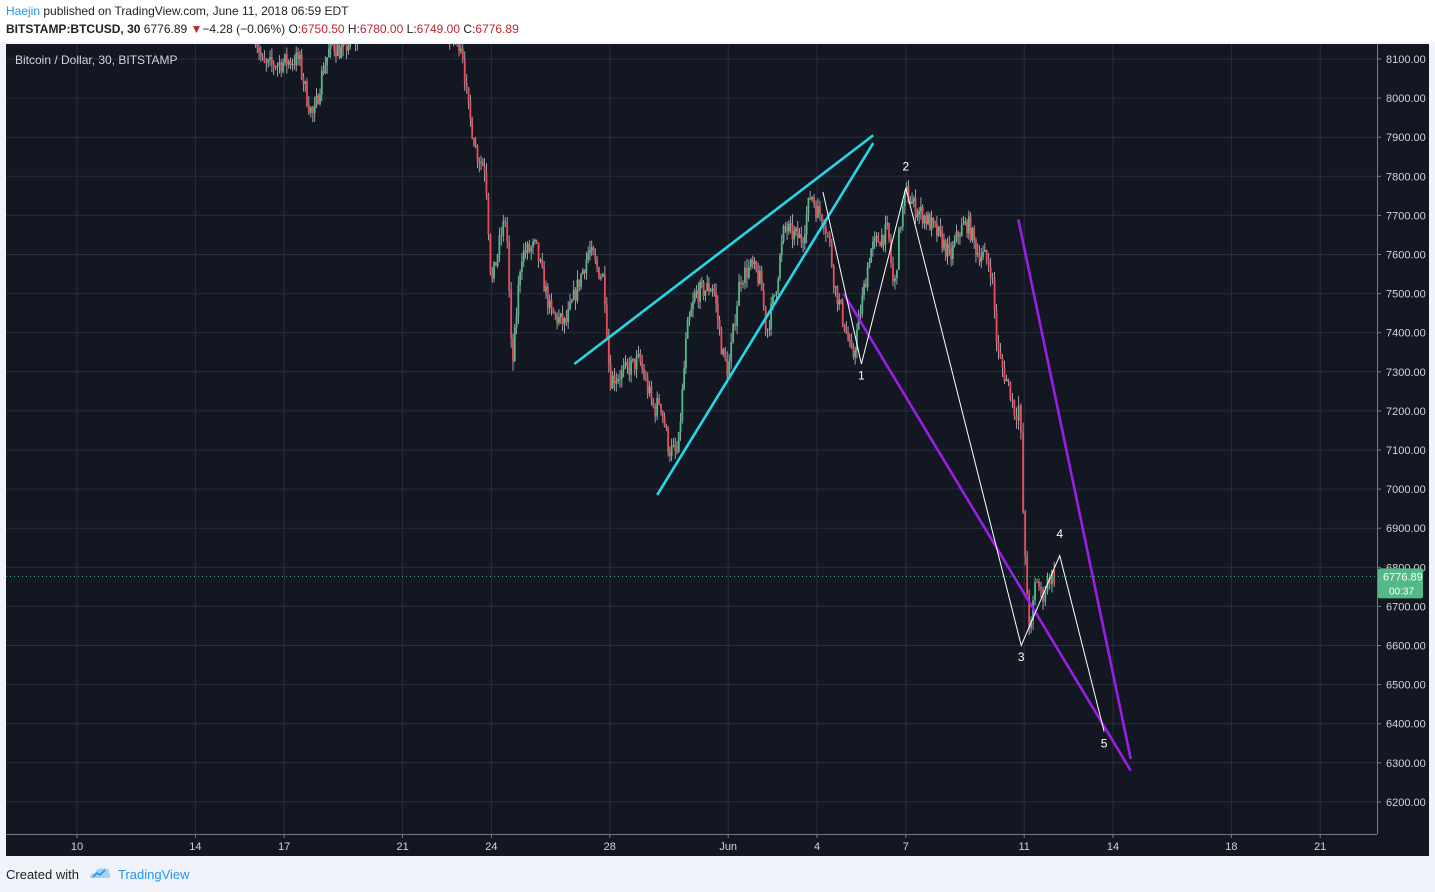  I want to click on wave-count: 1 2 3 4 5, so click(965, 455).